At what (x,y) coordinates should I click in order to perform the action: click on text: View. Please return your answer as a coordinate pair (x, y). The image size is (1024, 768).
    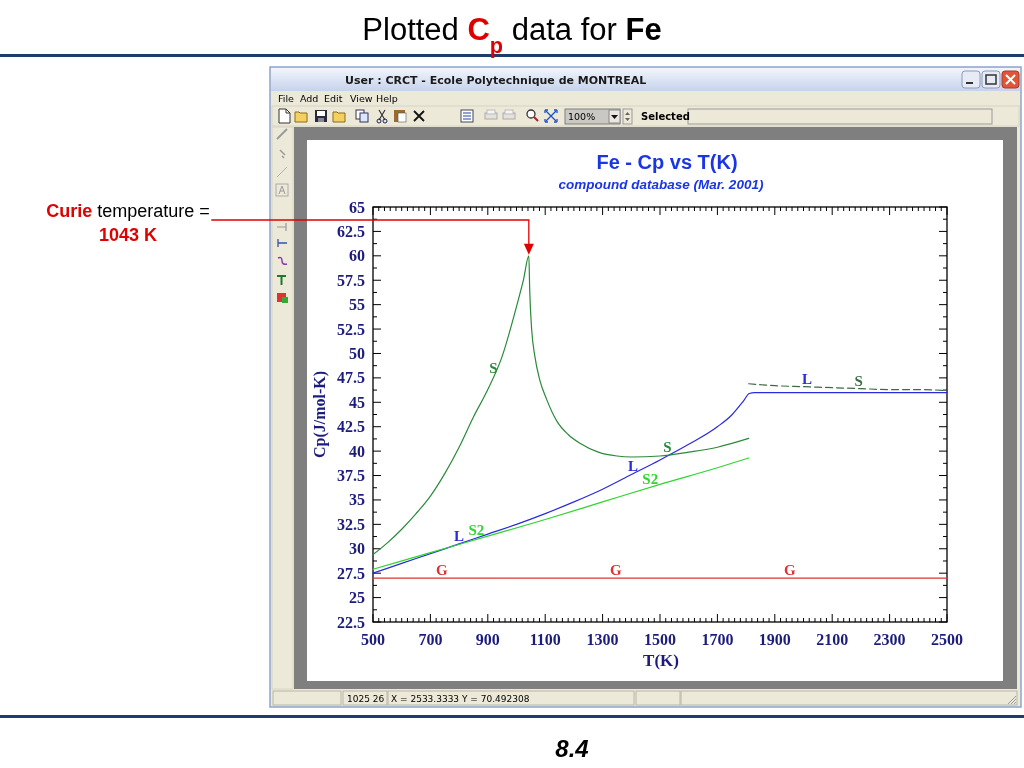
    Looking at the image, I should click on (361, 98).